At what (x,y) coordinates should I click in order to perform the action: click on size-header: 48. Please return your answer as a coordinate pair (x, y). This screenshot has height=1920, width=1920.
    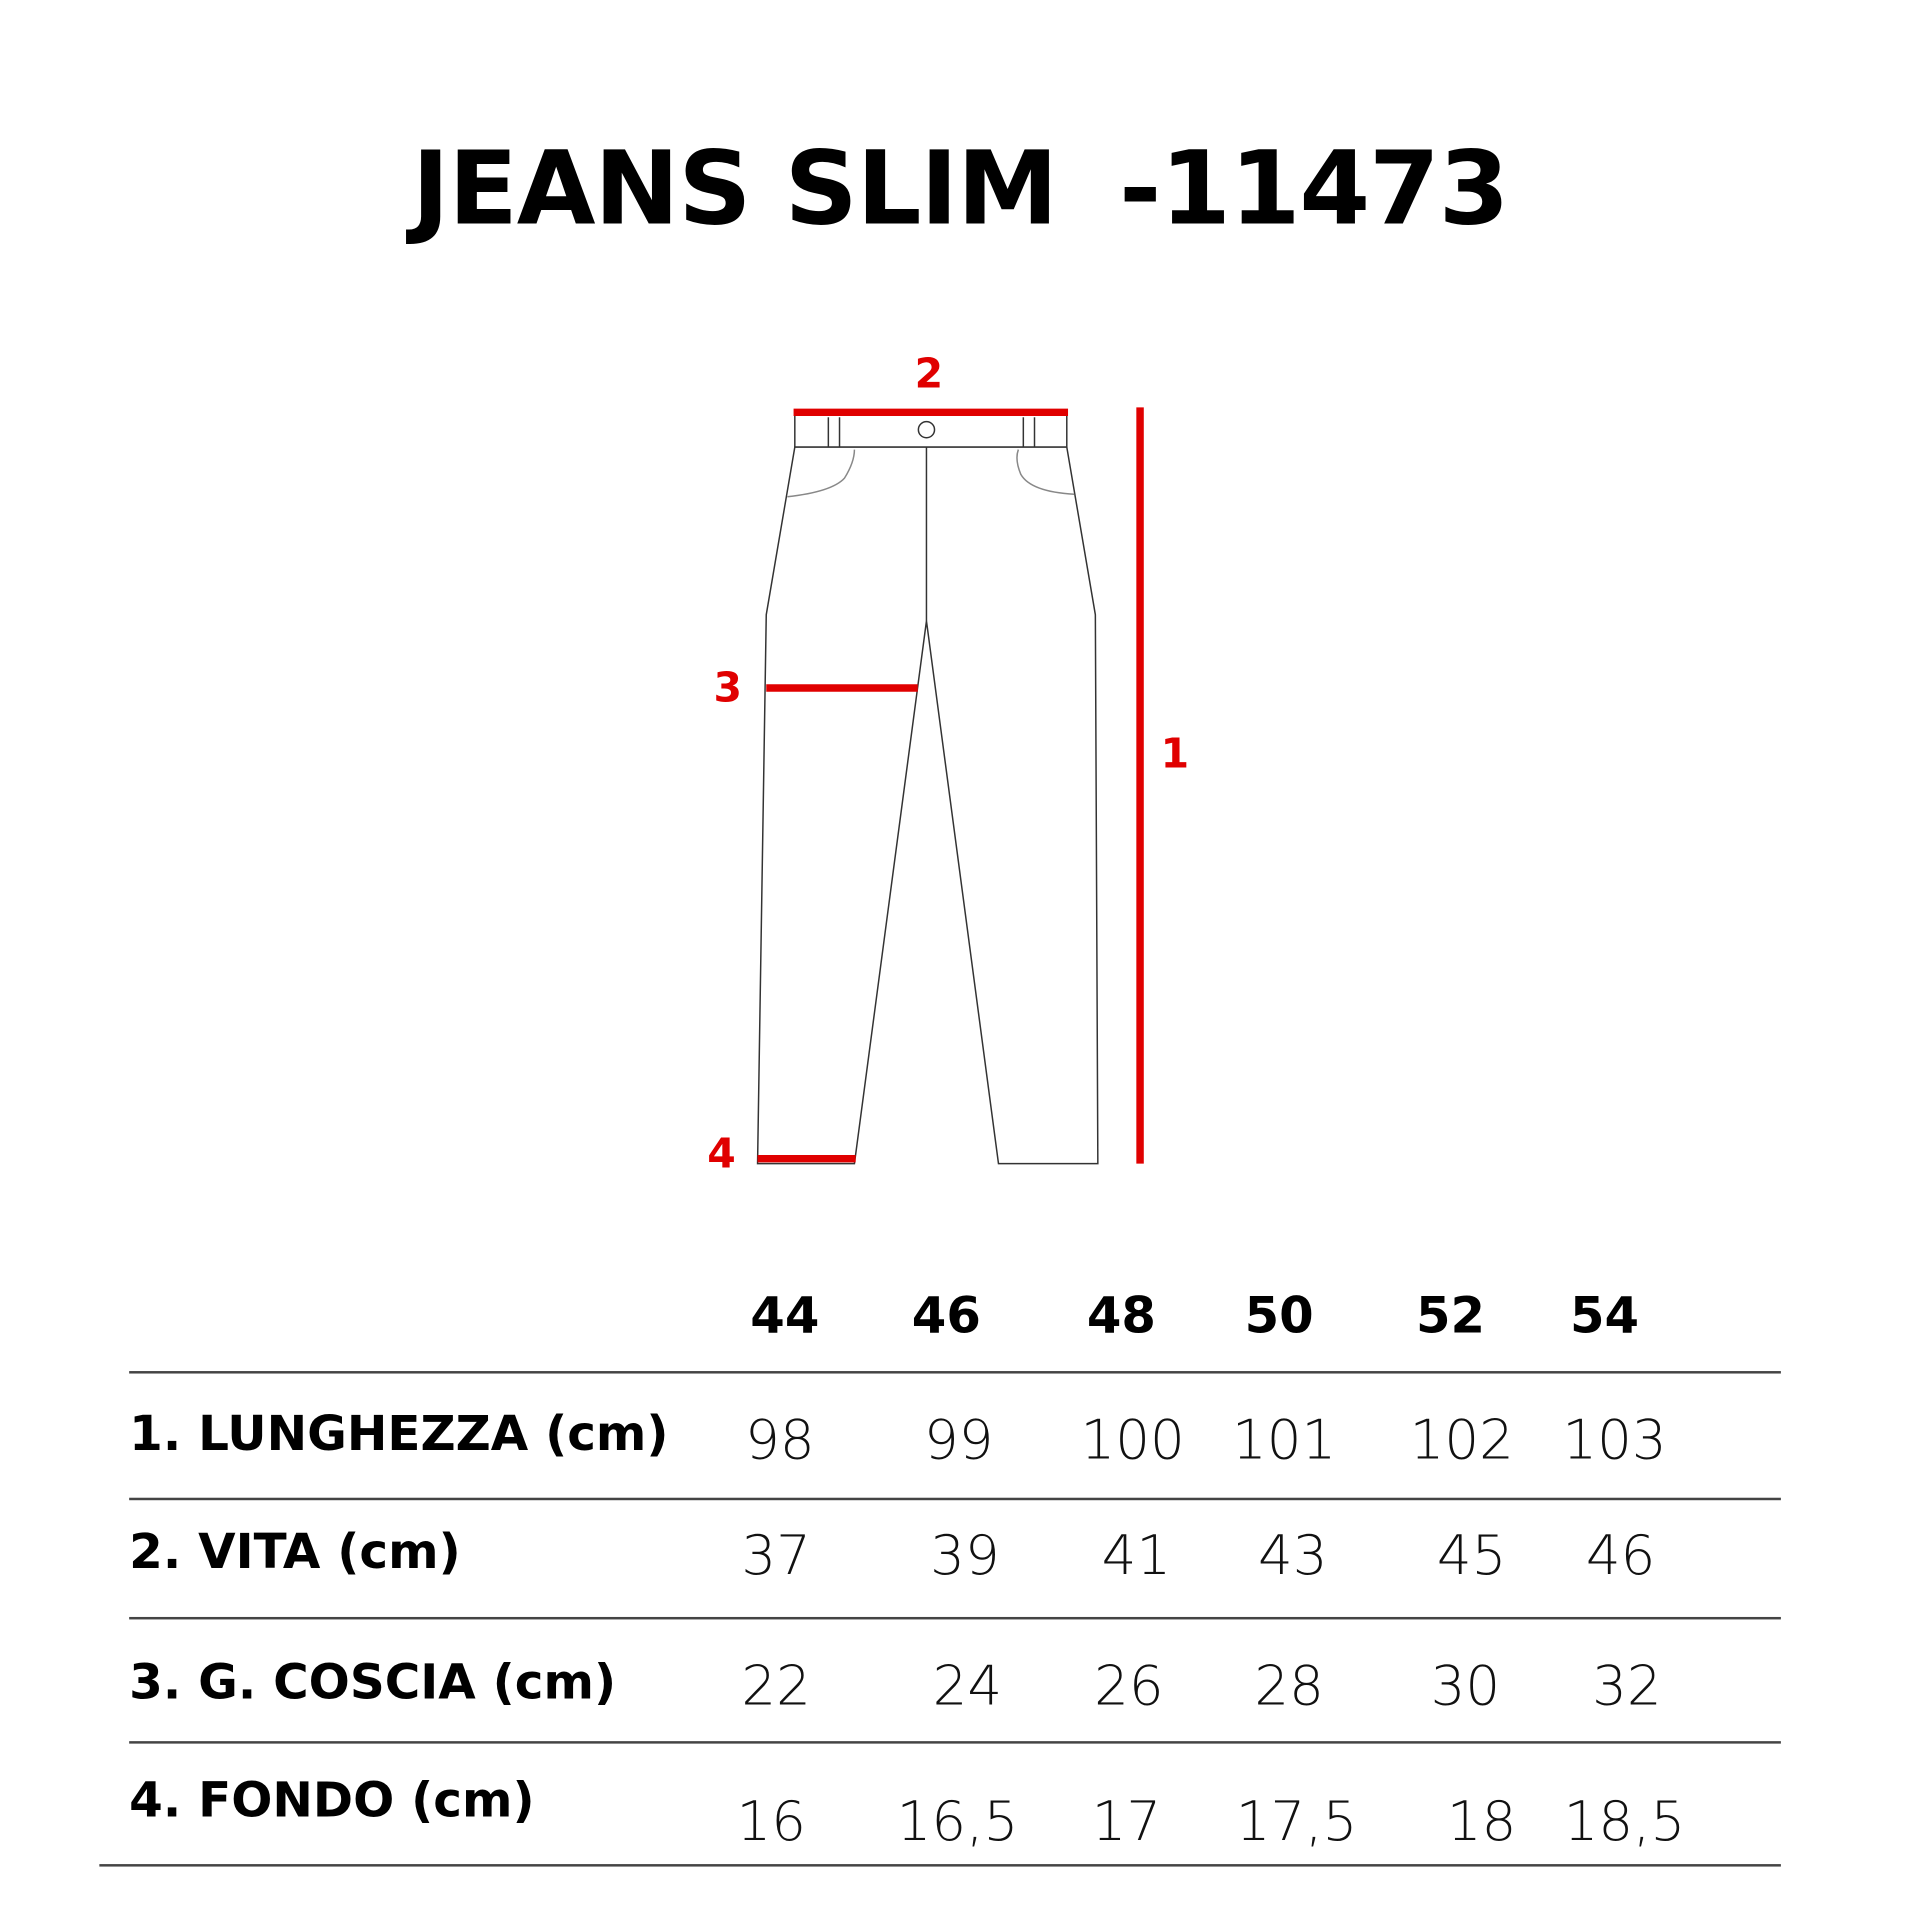
    Looking at the image, I should click on (1121, 1316).